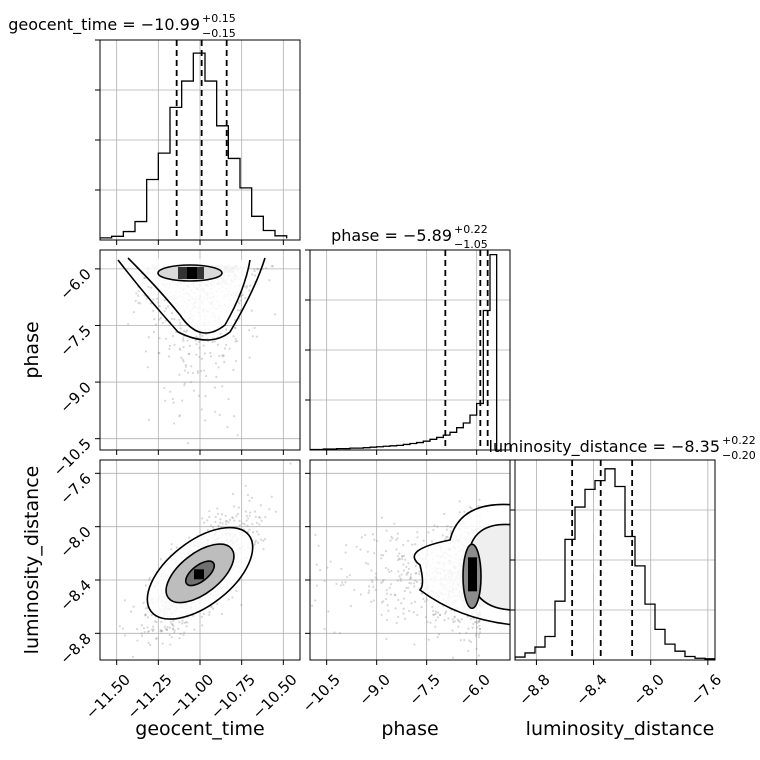  I want to click on density-geocent-time-luminosity-distance-ytick-label: −8.0, so click(75, 542).